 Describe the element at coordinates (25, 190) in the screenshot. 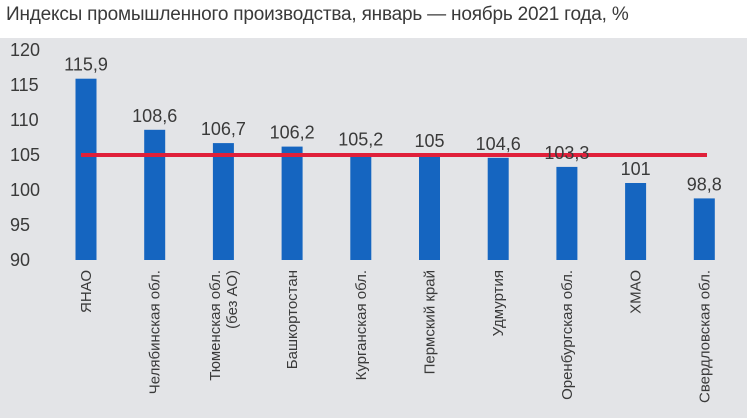

I see `y-tick-label: 100` at that location.